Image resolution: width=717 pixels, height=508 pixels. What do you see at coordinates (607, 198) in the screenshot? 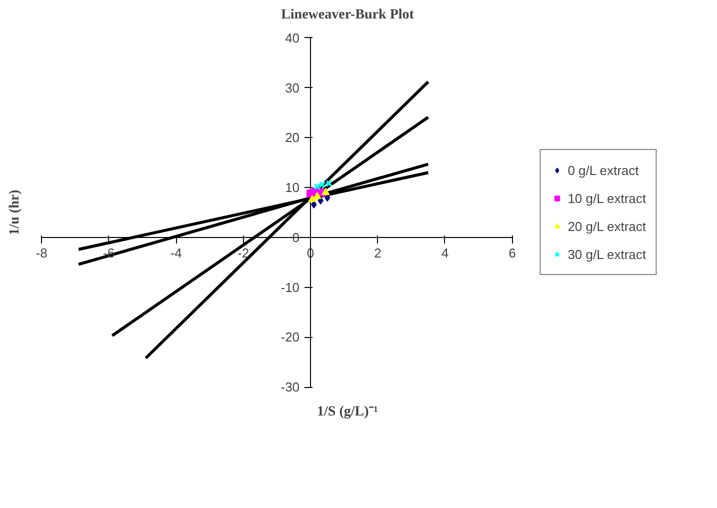
I see `legend-label: 10 g/L extract` at bounding box center [607, 198].